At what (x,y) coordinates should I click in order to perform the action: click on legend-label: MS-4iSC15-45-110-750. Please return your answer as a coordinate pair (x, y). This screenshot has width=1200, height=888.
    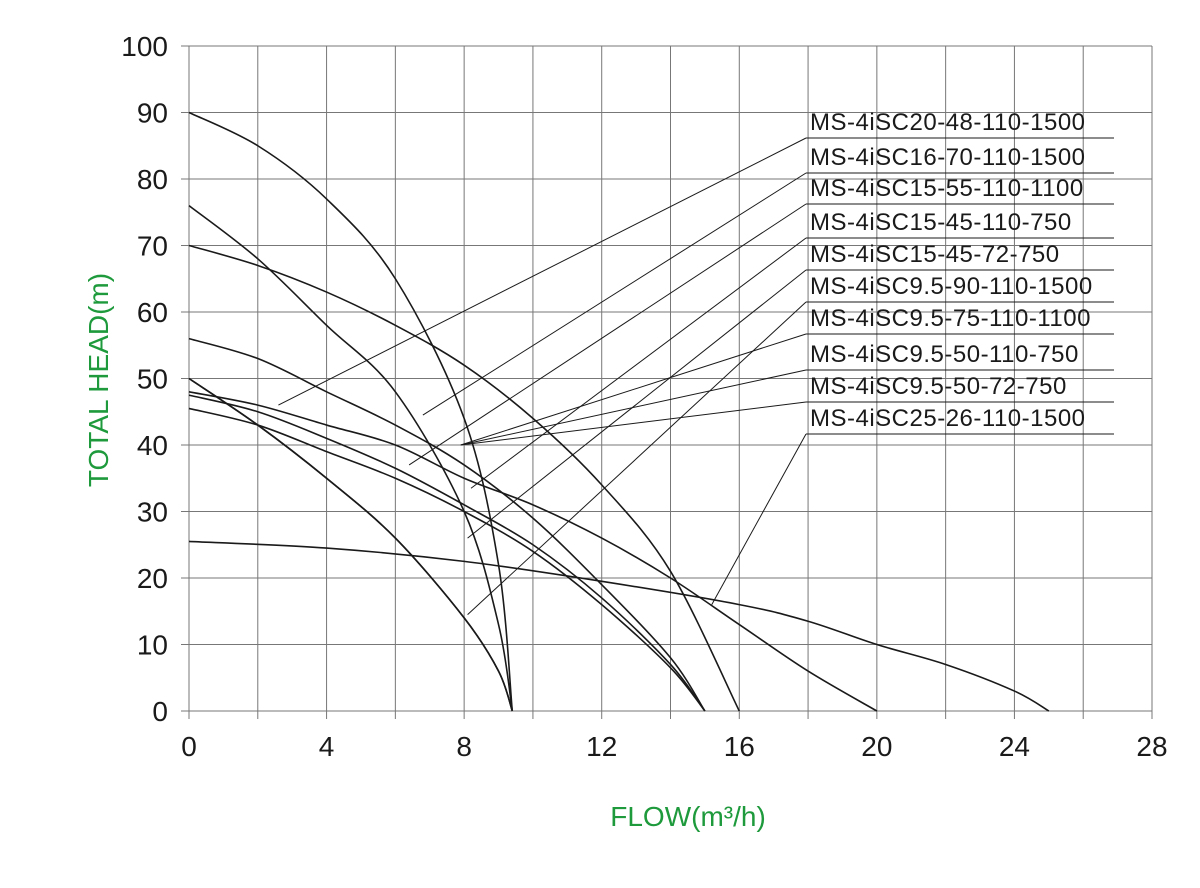
    Looking at the image, I should click on (941, 222).